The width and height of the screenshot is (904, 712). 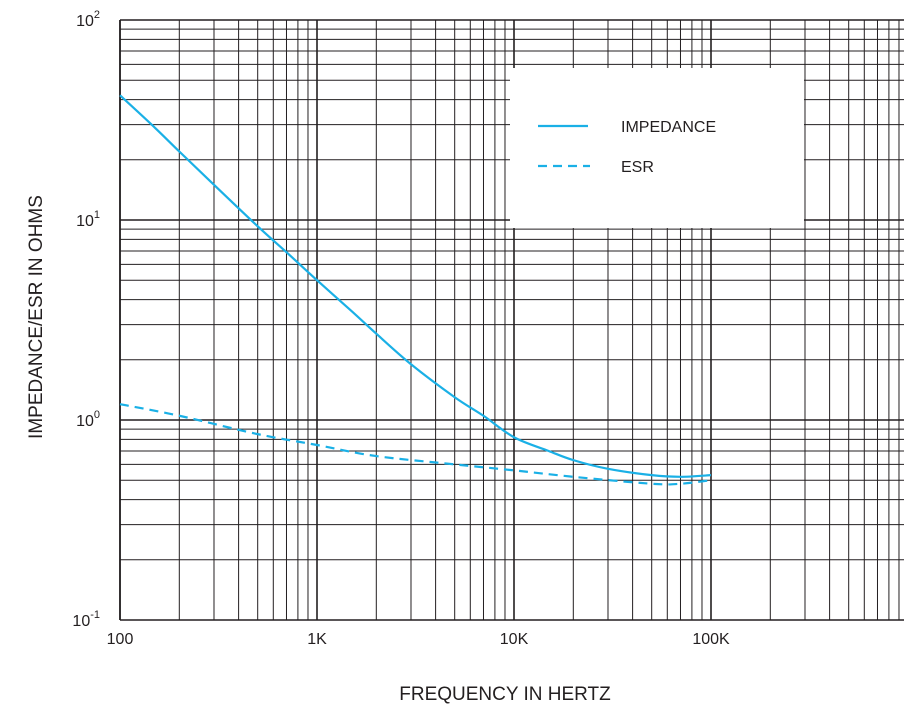 What do you see at coordinates (97, 15) in the screenshot?
I see `y-tick-exponent: 2` at bounding box center [97, 15].